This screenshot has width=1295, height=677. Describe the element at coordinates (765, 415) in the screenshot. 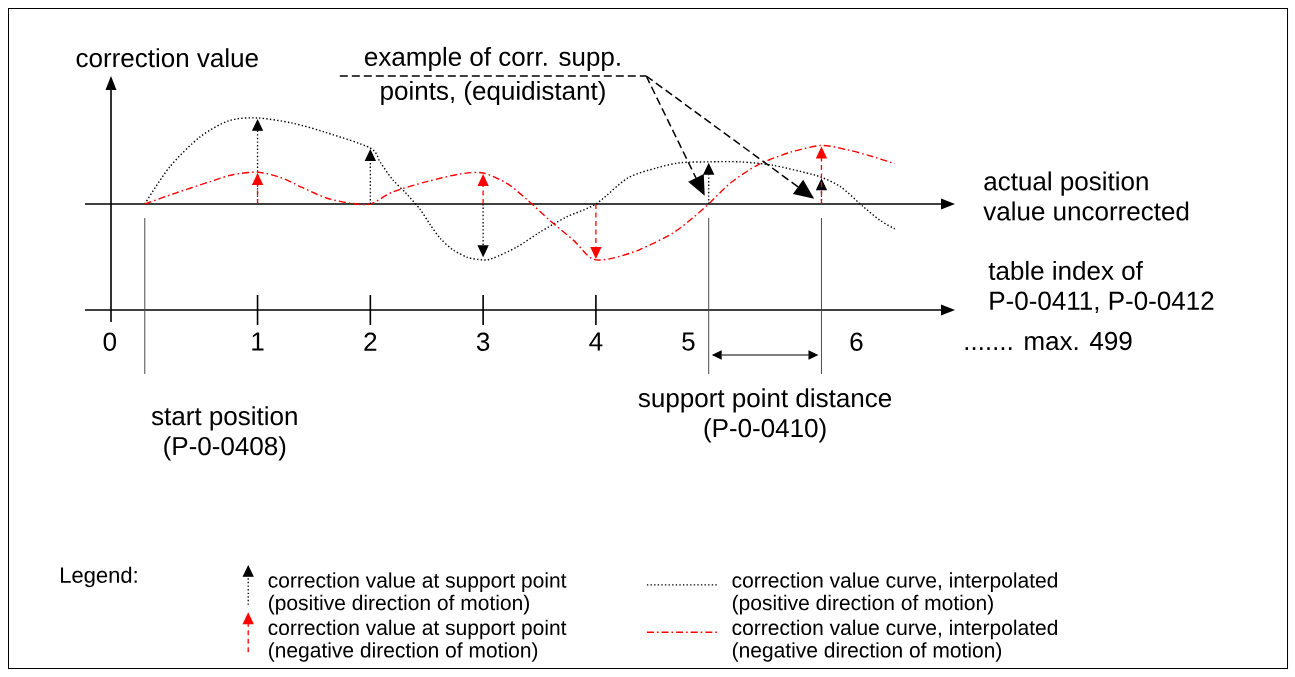

I see `text: support point distance (P-0-0410)` at that location.